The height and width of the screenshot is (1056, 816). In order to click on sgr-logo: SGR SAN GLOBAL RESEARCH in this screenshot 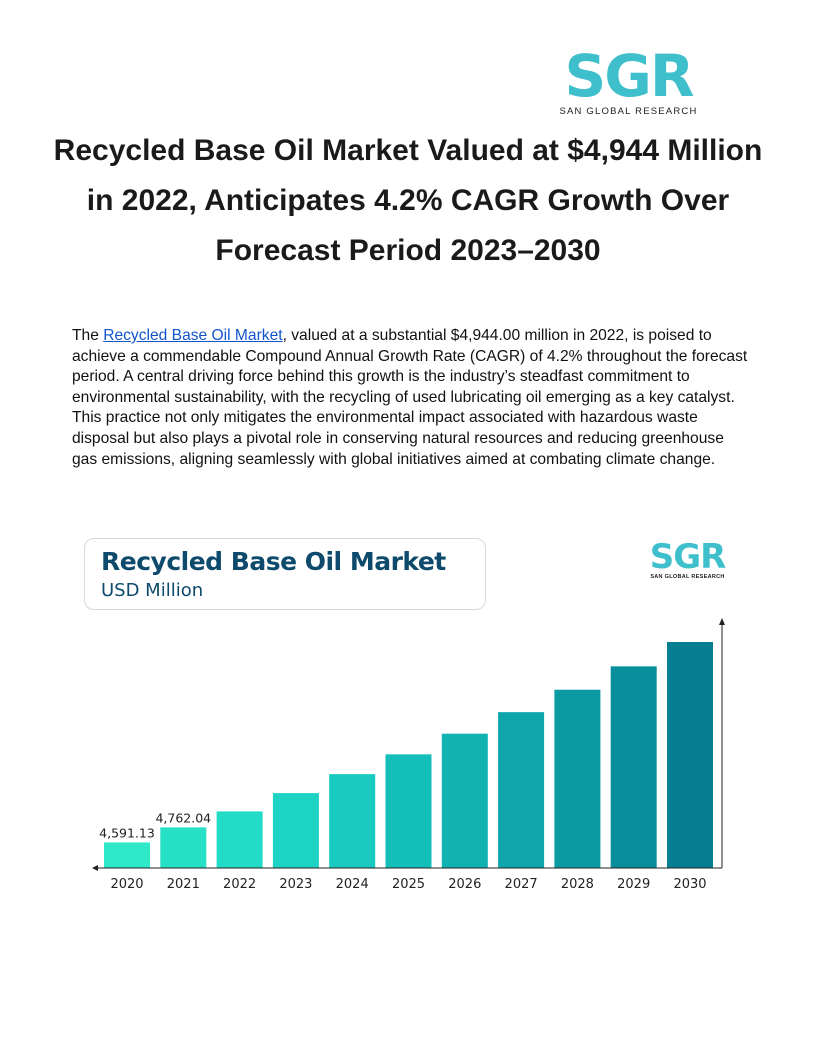, I will do `click(628, 79)`.